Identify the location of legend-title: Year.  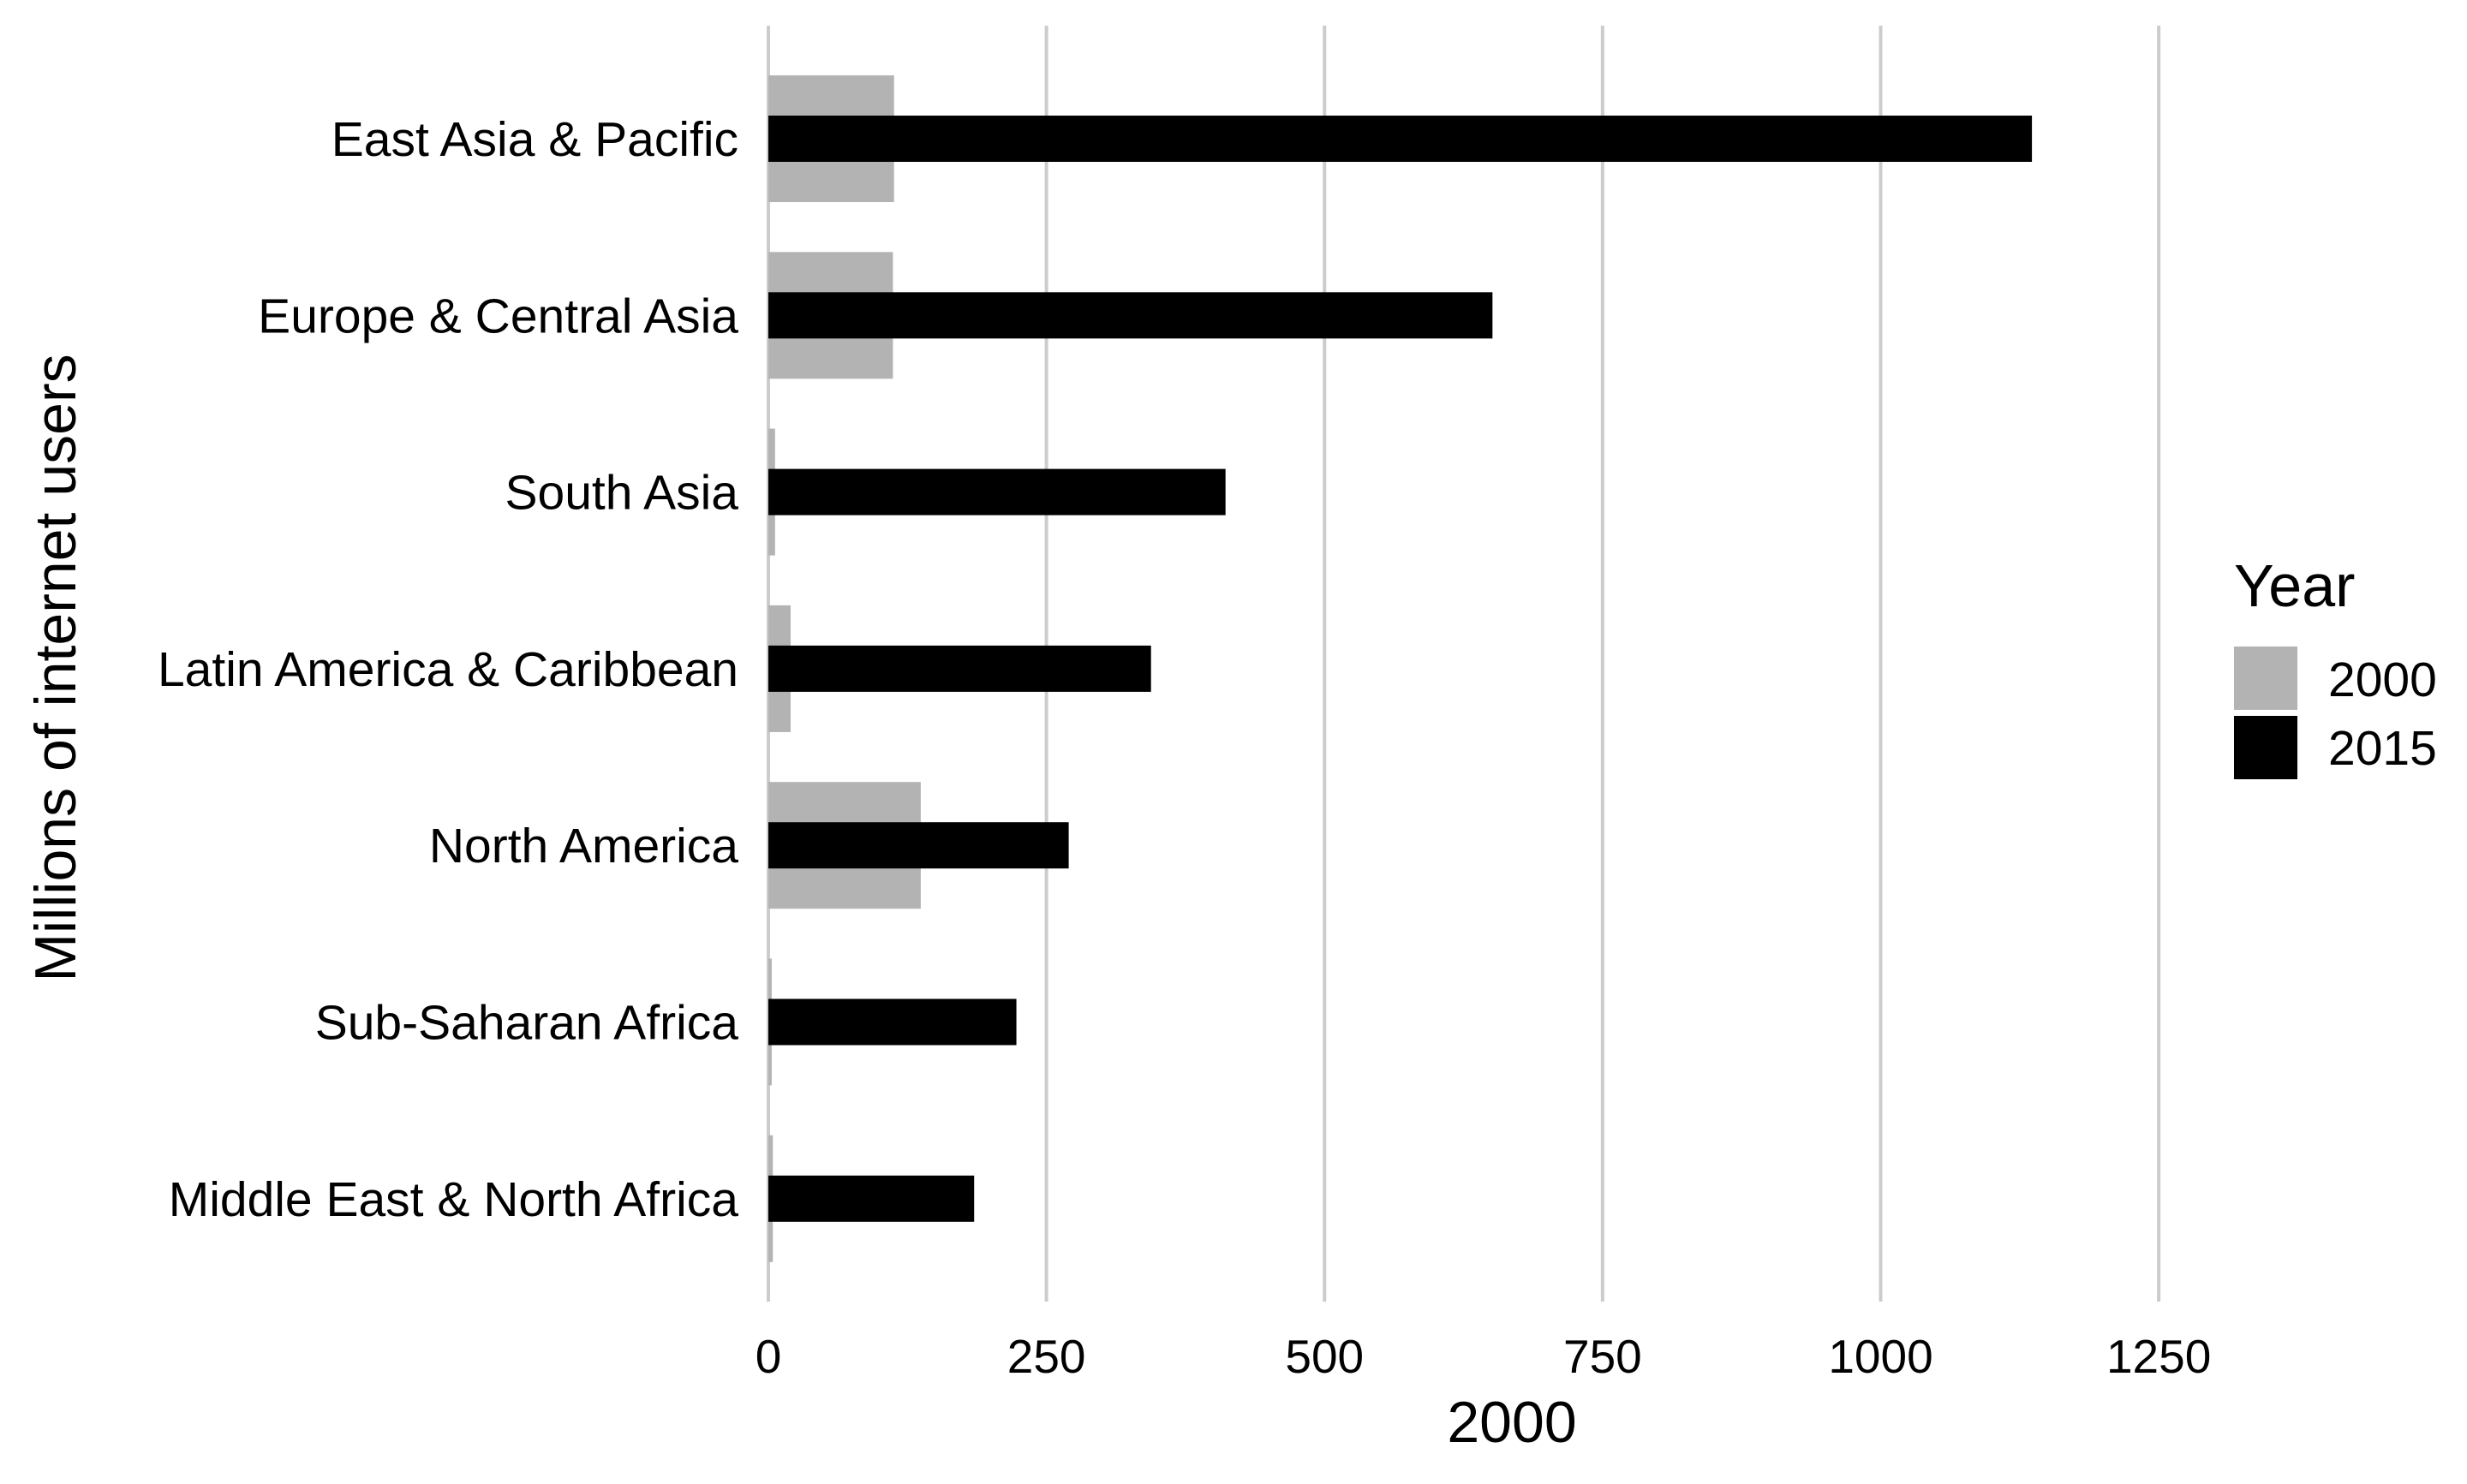
(2295, 585).